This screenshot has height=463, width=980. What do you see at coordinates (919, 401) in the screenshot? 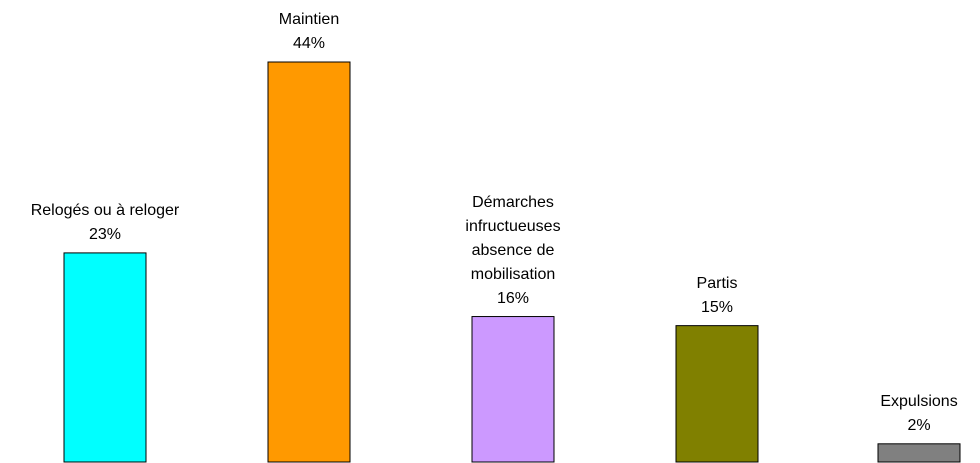
I see `category-label: Expulsions` at bounding box center [919, 401].